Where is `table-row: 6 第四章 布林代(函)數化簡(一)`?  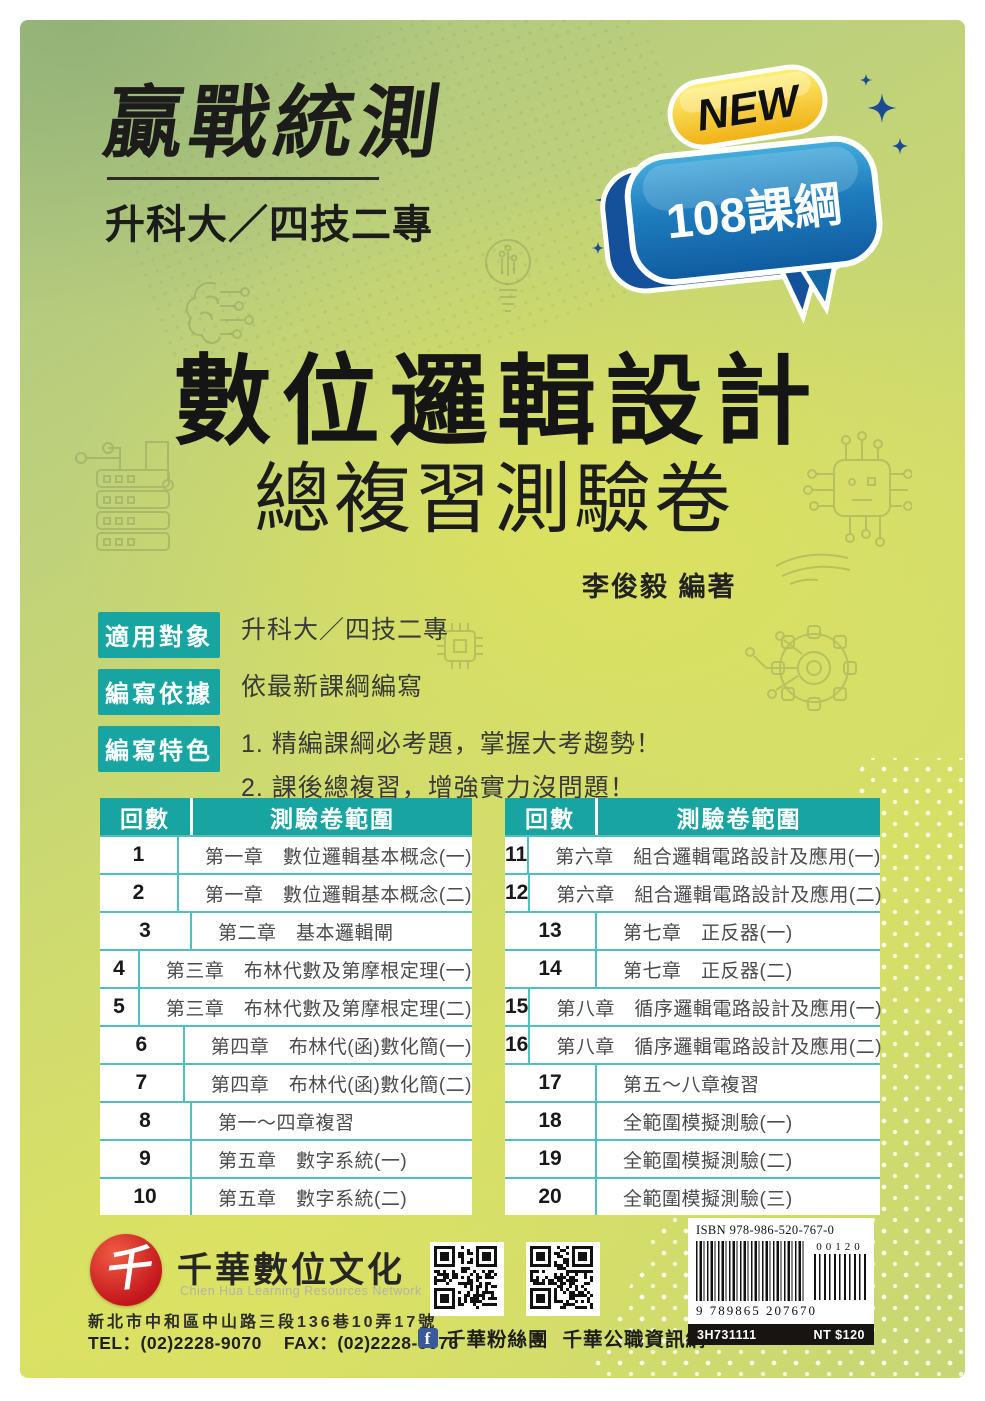 table-row: 6 第四章 布林代(函)數化簡(一) is located at coordinates (286, 1044).